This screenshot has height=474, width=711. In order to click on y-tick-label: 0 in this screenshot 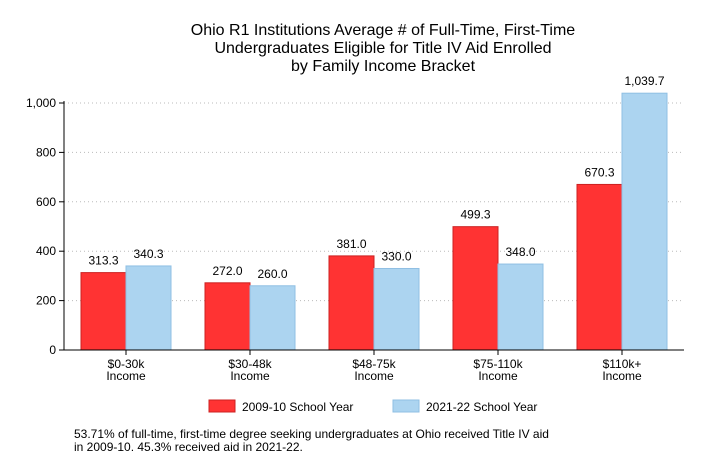, I will do `click(52, 350)`.